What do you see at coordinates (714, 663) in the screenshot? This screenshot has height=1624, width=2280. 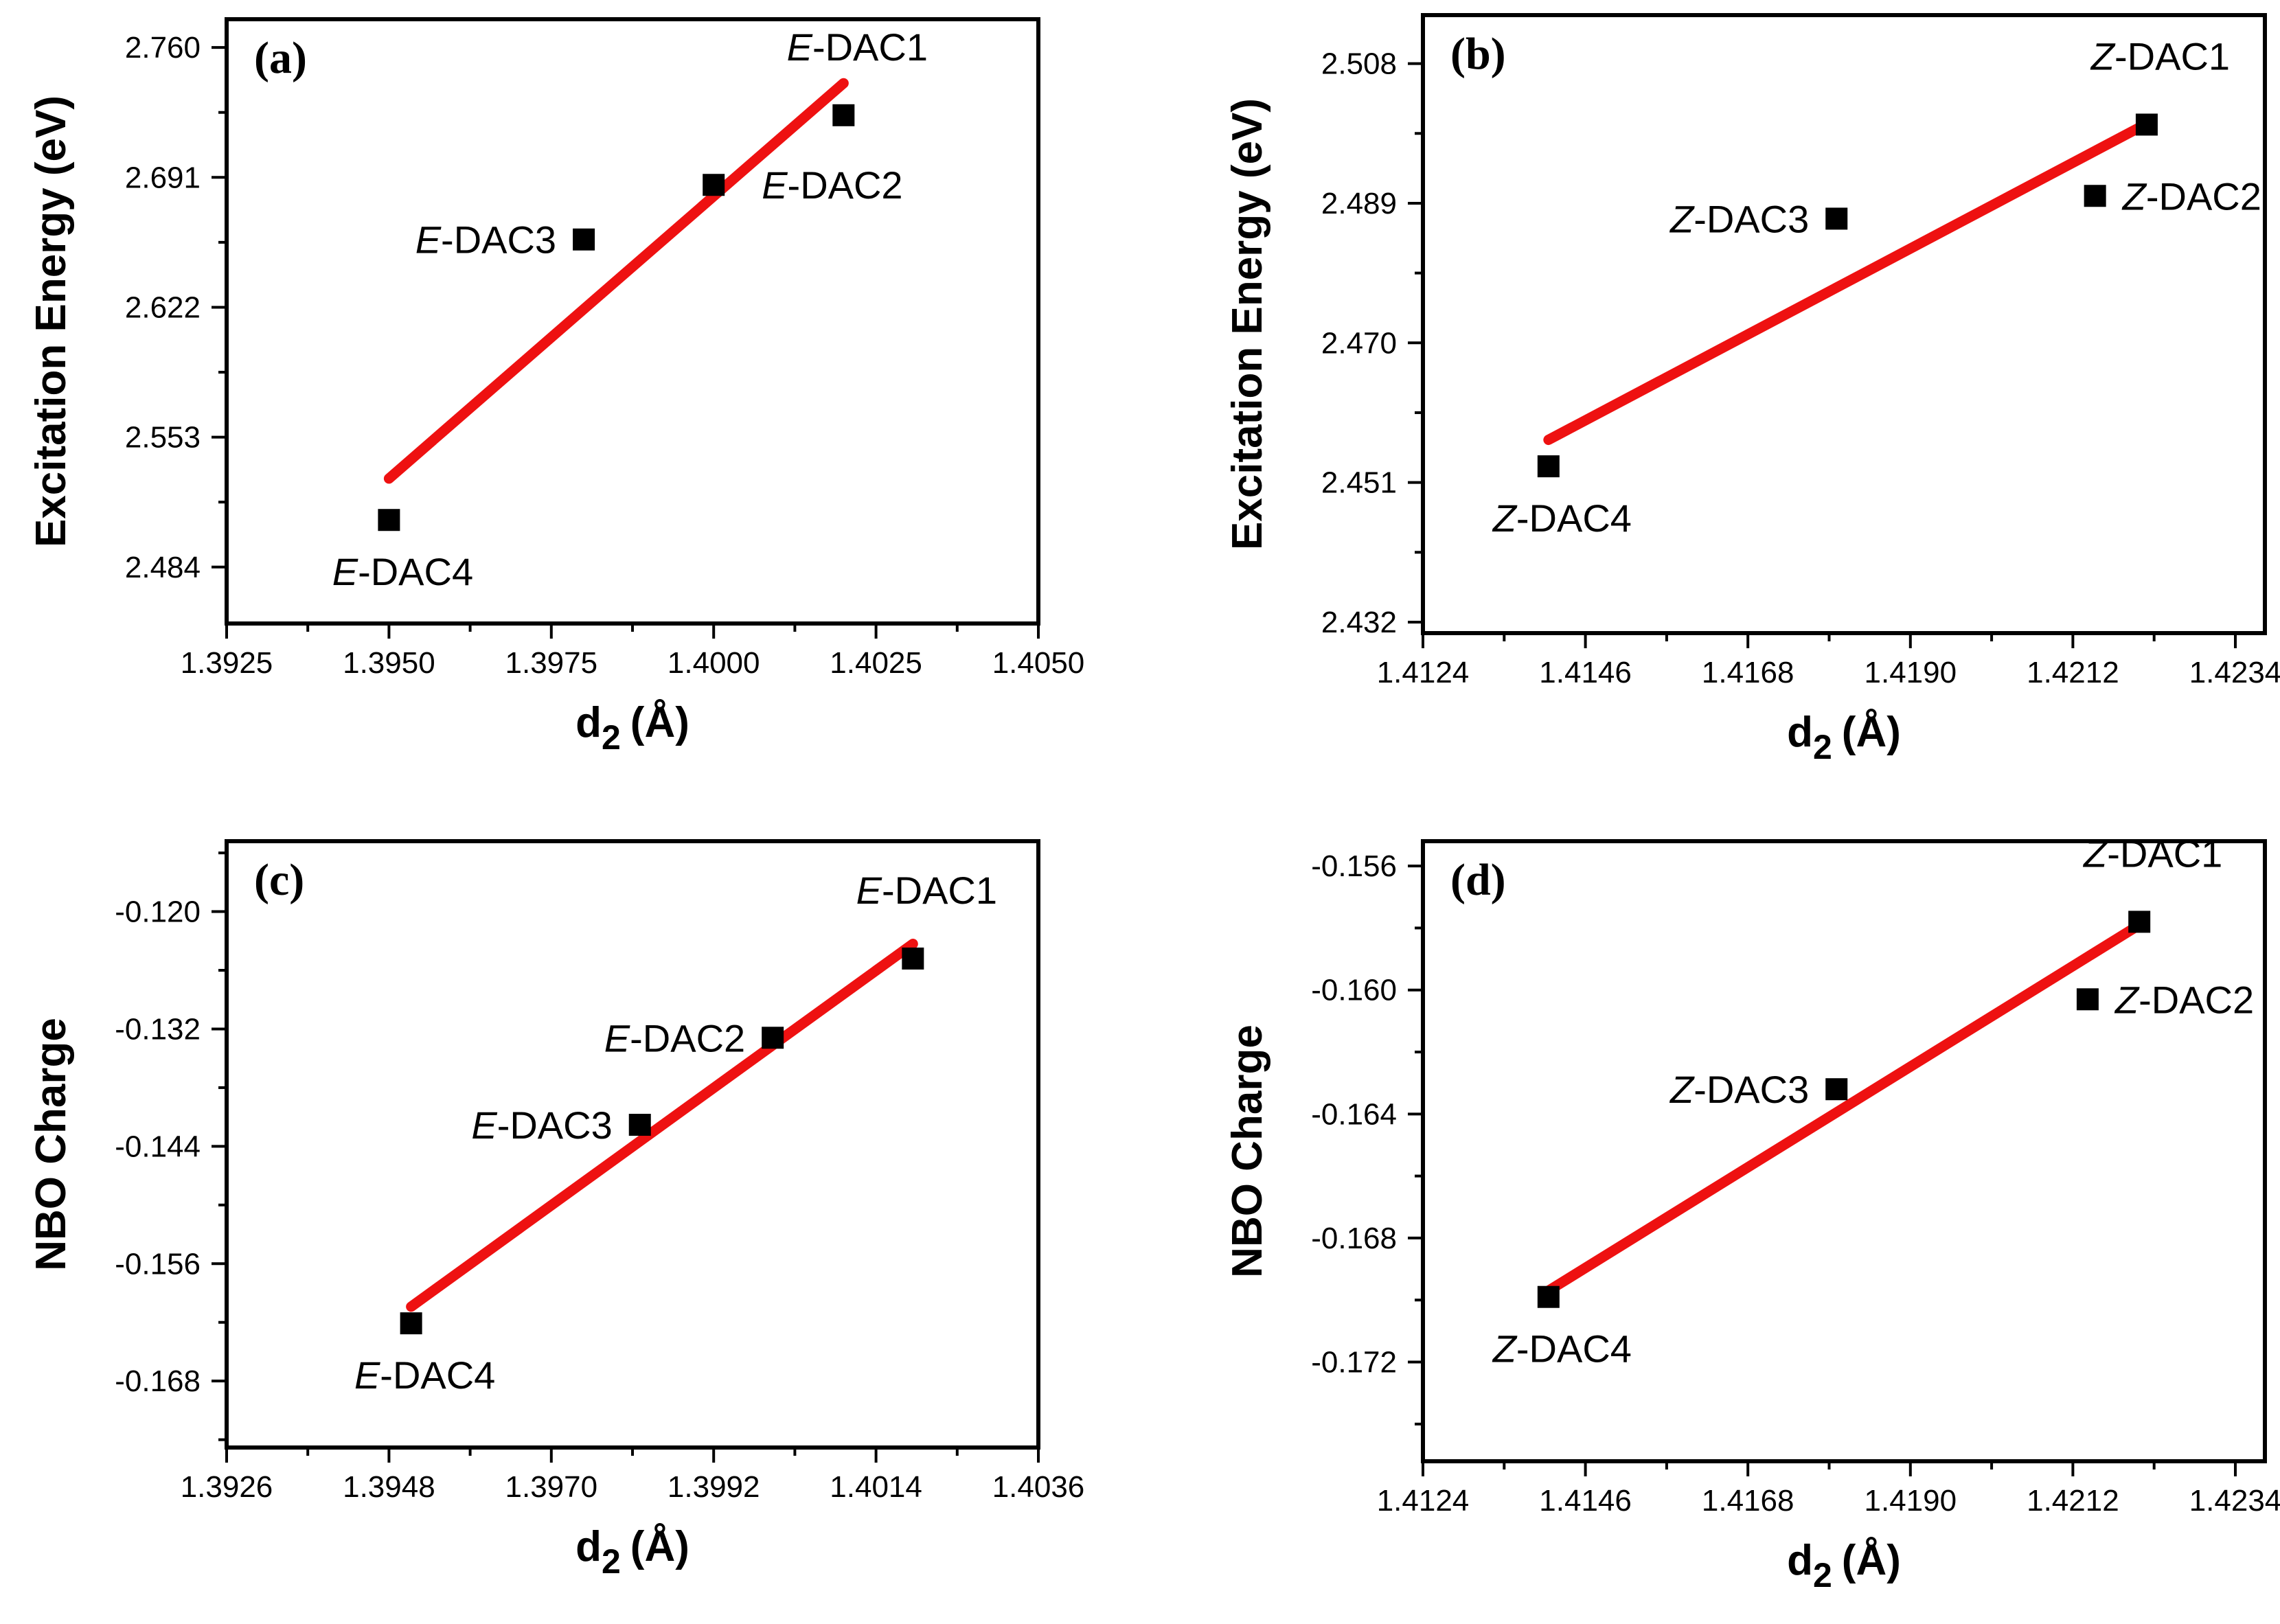 I see `x-tick-label: 1.4000` at bounding box center [714, 663].